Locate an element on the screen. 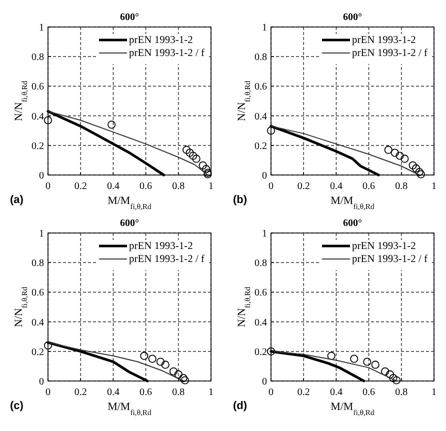 This screenshot has width=446, height=431. text: (d) is located at coordinates (240, 406).